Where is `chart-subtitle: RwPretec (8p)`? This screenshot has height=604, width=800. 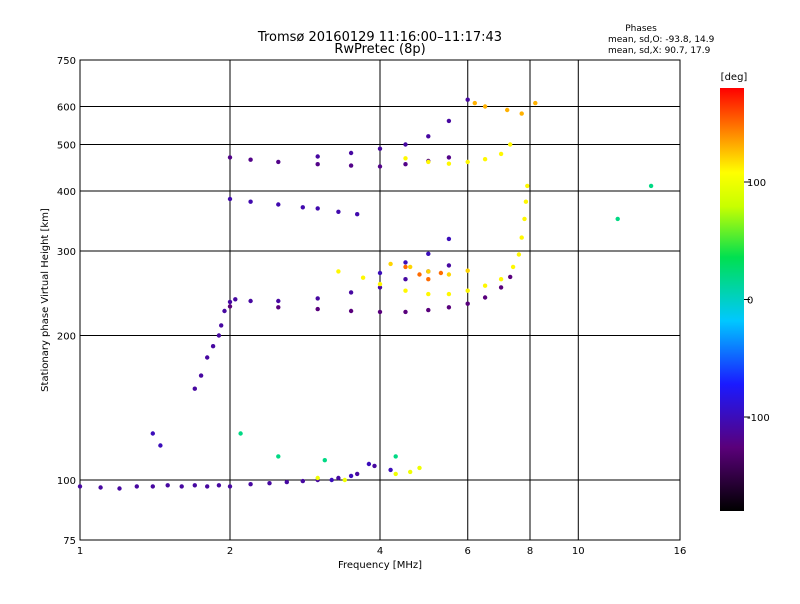
chart-subtitle: RwPretec (8p) is located at coordinates (379, 49).